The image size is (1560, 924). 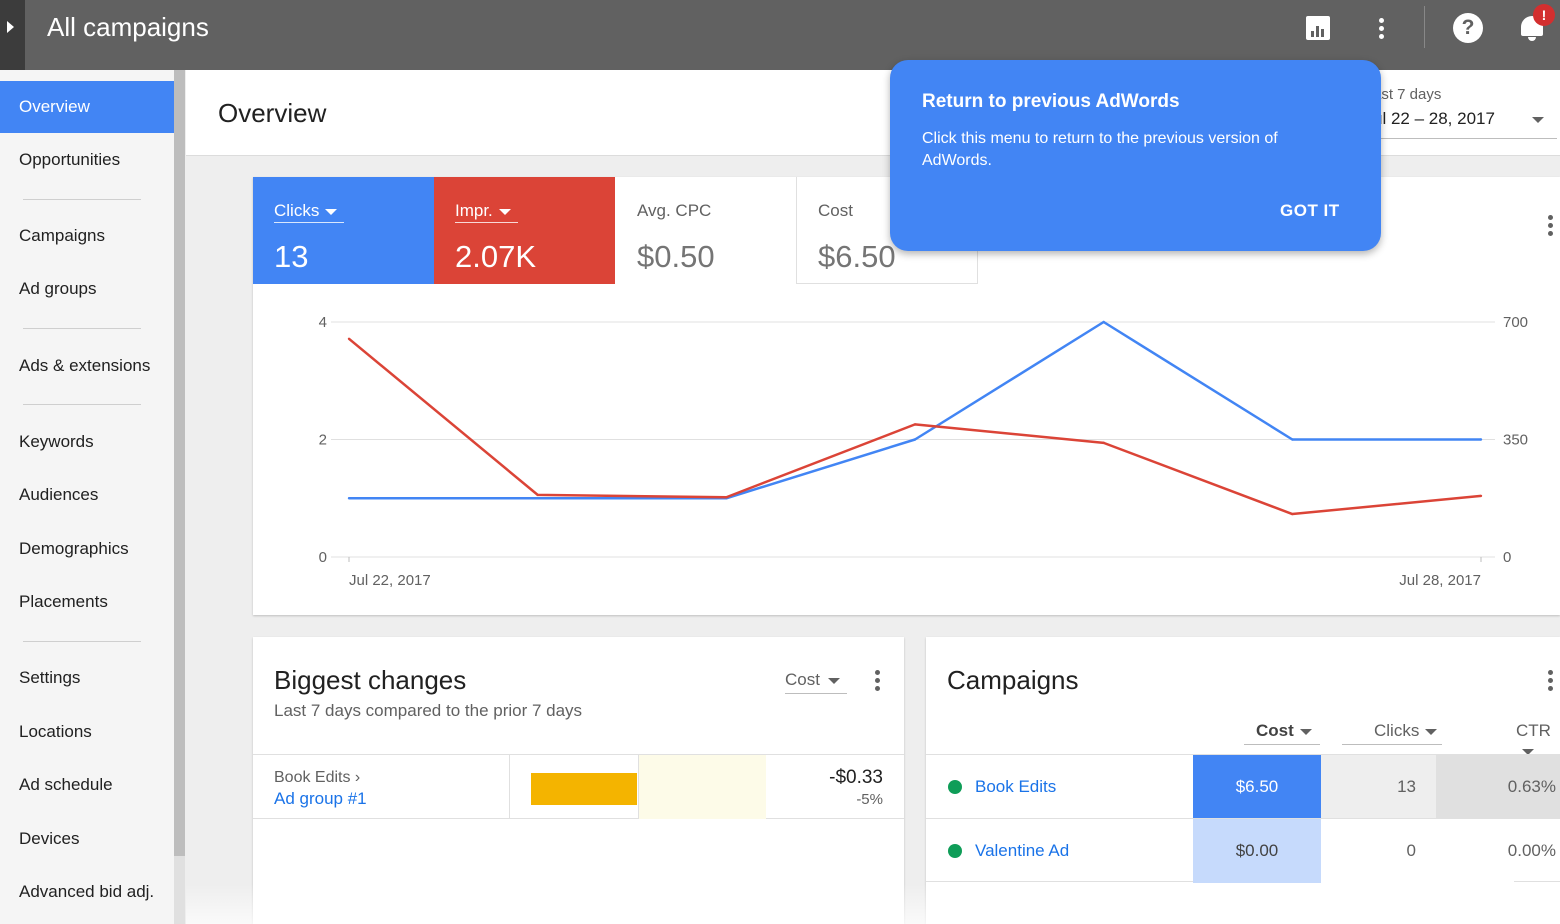 I want to click on cell-ctr: 0.63%, so click(x=1498, y=787).